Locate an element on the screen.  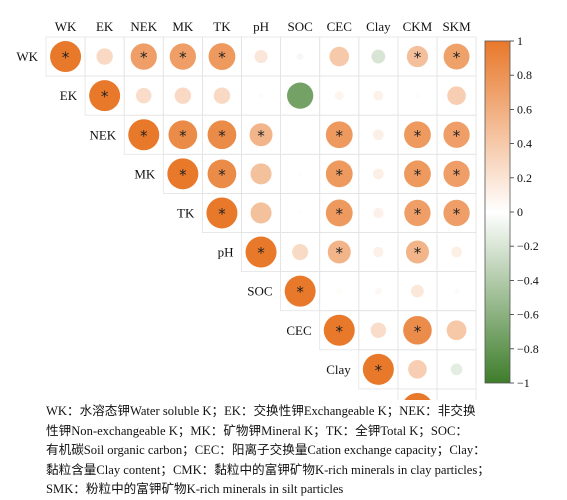
colorbar: 1 0.8 0.6 0.4 0.2 0 −0.2 −0.4 −0.6 −0.8 −1 is located at coordinates (511, 212).